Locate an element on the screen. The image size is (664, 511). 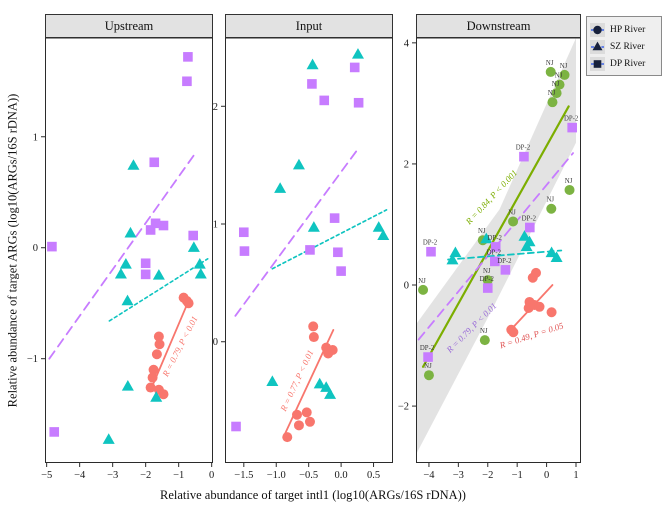
legend-item-dp-river: DP River is located at coordinates (624, 63).